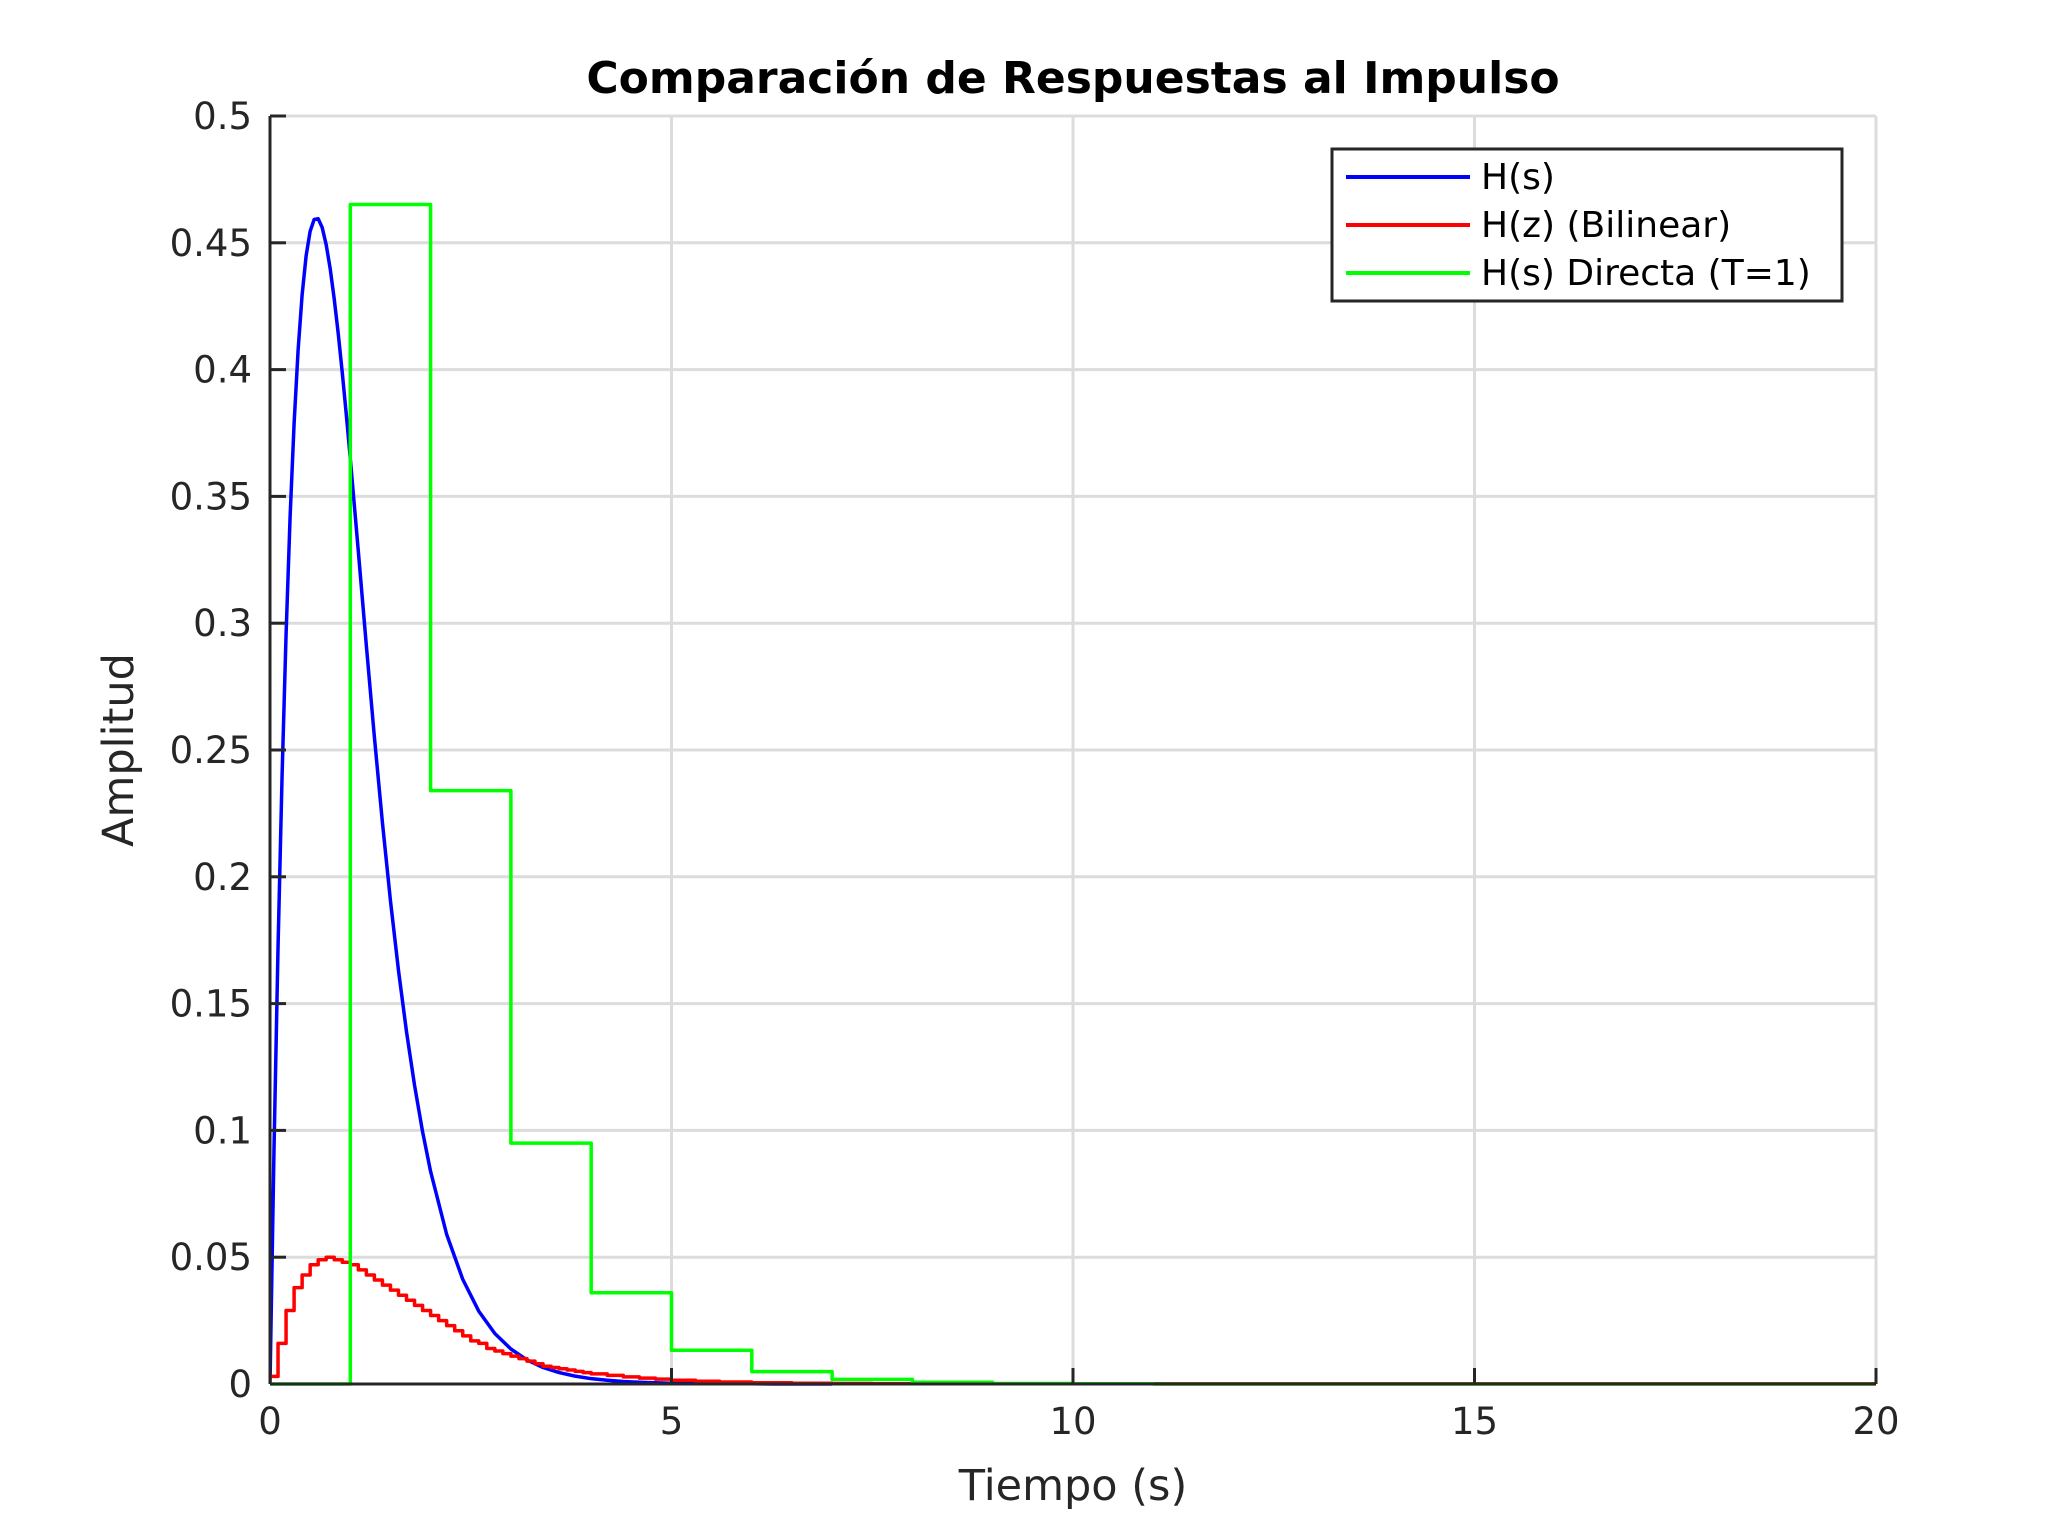 This screenshot has width=2046, height=1533. Describe the element at coordinates (222, 116) in the screenshot. I see `y-tick-label: 0.5` at that location.